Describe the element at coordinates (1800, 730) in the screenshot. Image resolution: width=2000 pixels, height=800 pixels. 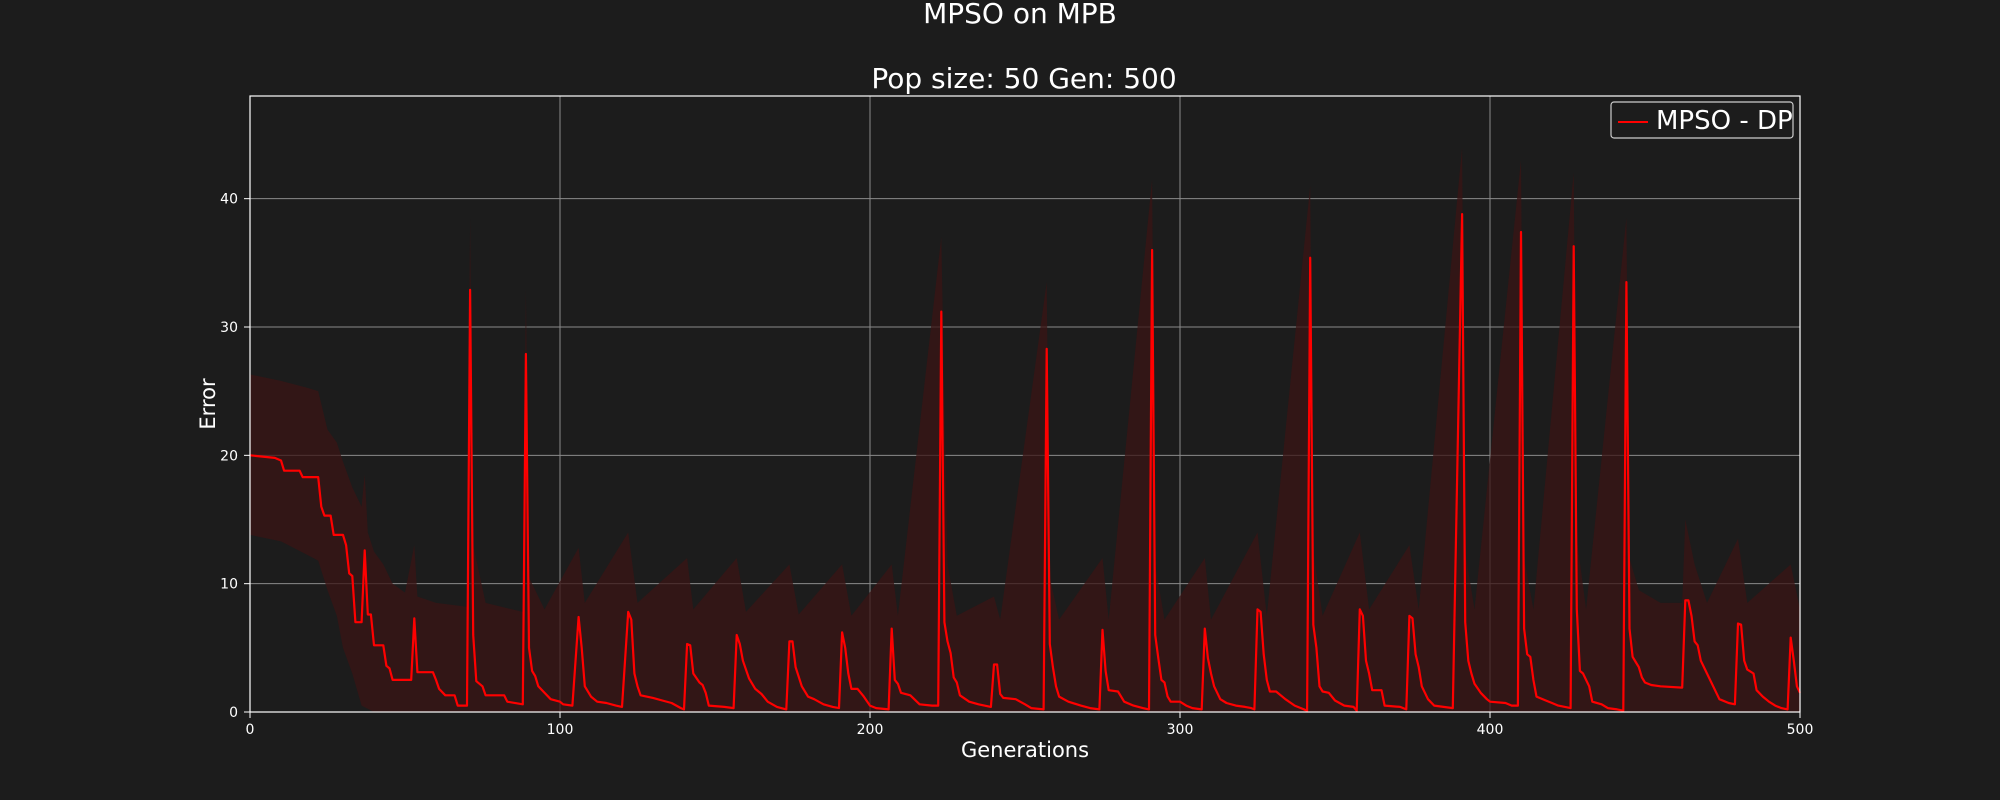
I see `x-tick-label: 500` at that location.